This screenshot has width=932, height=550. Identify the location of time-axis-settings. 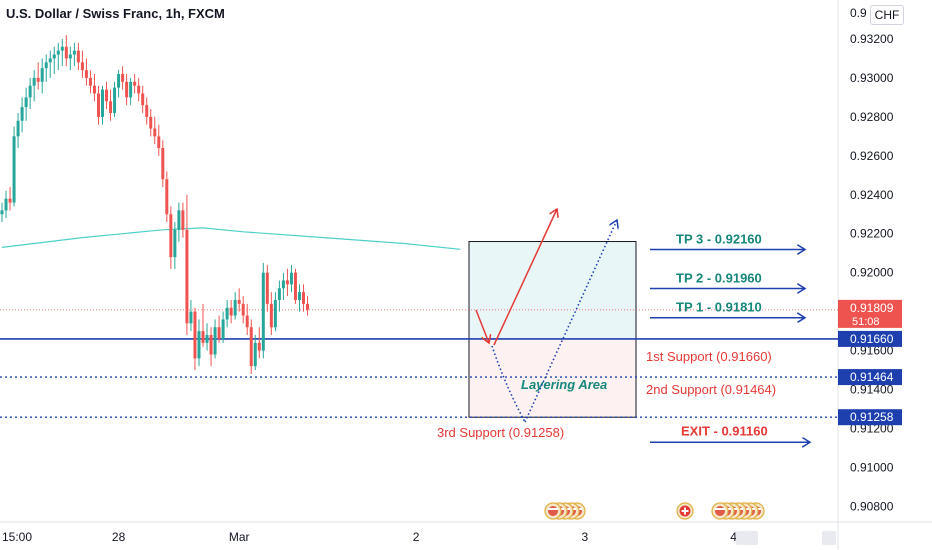
(829, 538).